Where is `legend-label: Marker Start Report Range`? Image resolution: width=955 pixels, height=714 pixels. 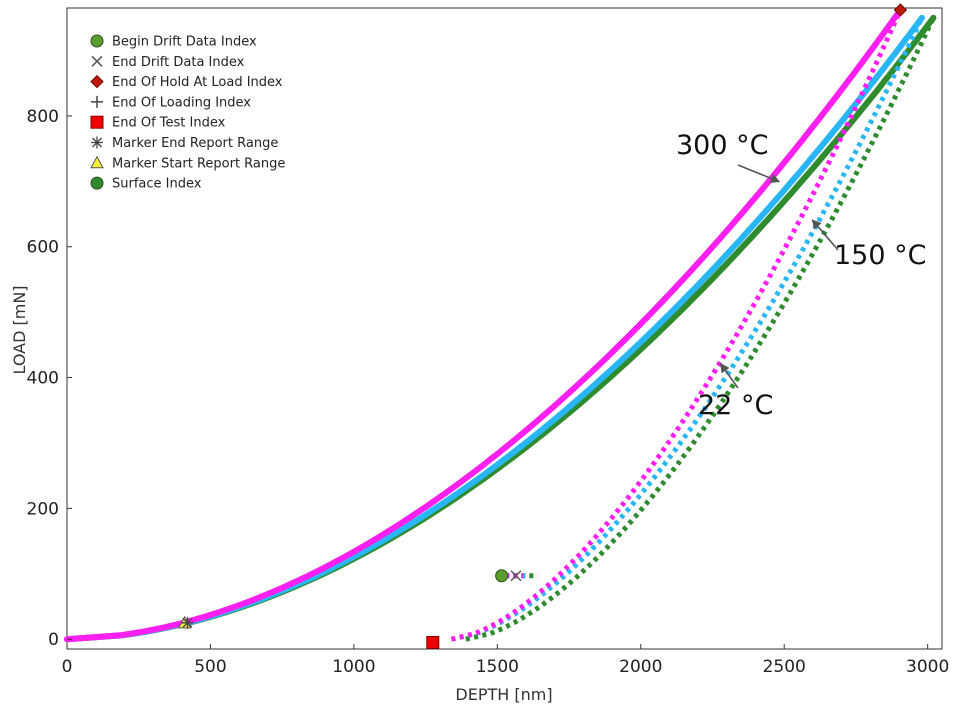 legend-label: Marker Start Report Range is located at coordinates (198, 163).